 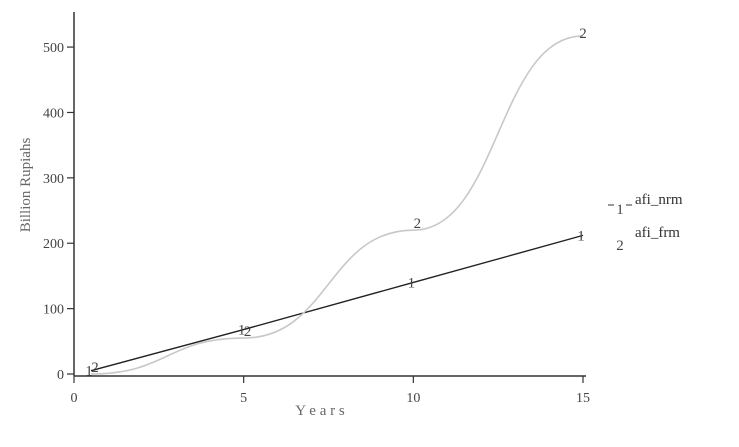 What do you see at coordinates (243, 398) in the screenshot?
I see `x-tick-label: 5` at bounding box center [243, 398].